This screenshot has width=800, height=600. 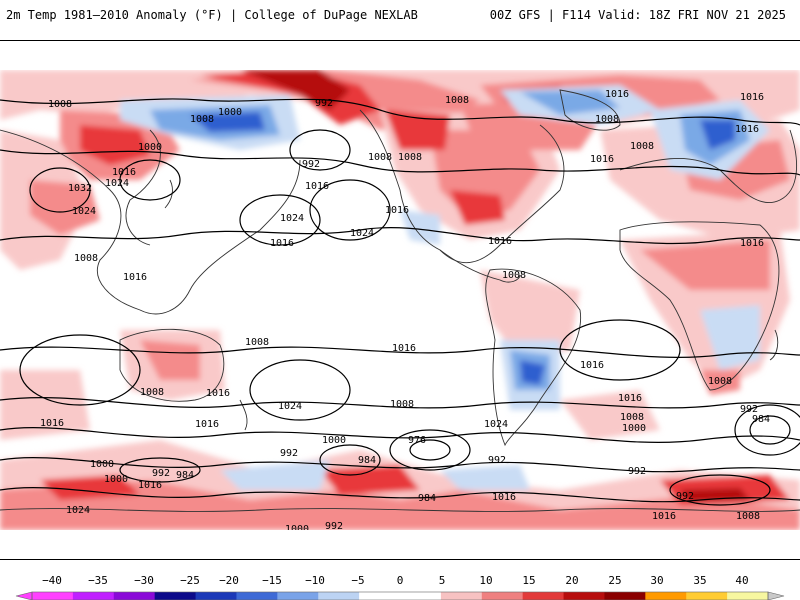 I want to click on scale-tick: 35, so click(x=699, y=580).